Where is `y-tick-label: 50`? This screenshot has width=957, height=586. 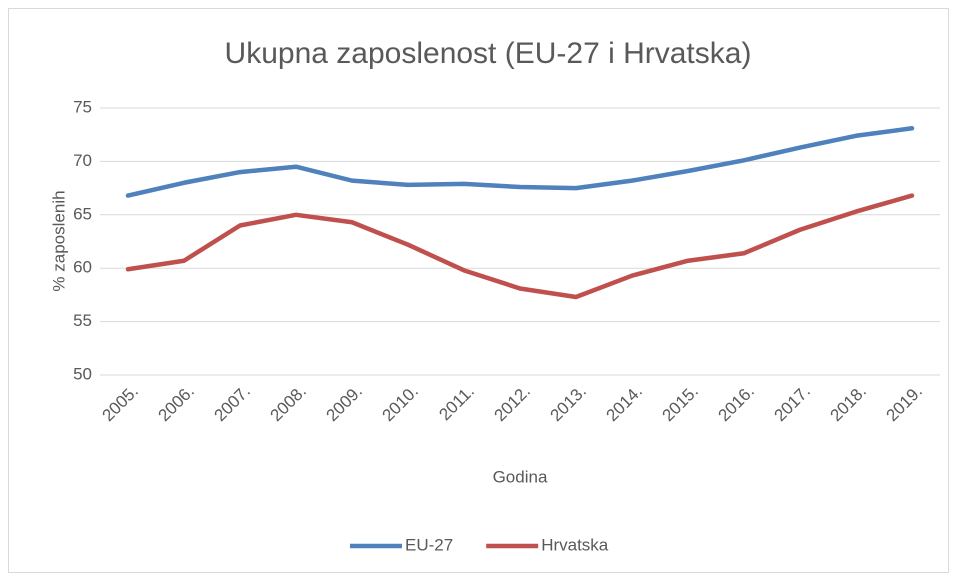
y-tick-label: 50 is located at coordinates (82, 373).